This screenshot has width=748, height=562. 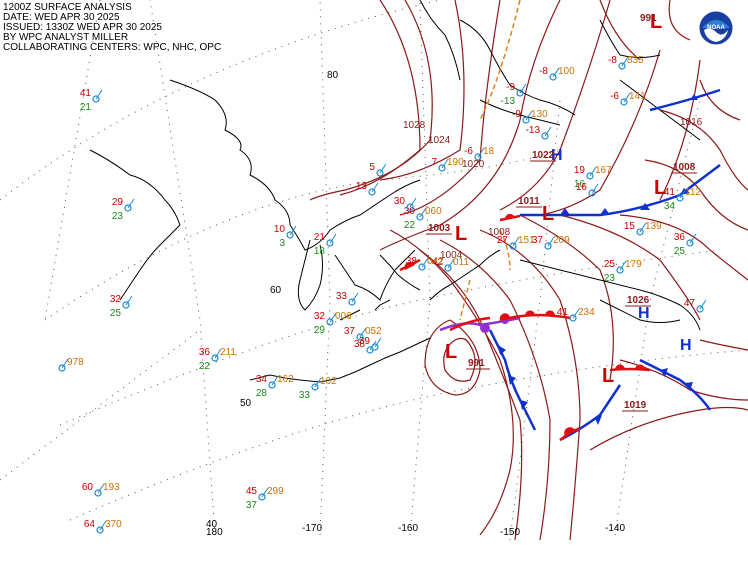 What do you see at coordinates (425, 263) in the screenshot?
I see `station-model: 38 042` at bounding box center [425, 263].